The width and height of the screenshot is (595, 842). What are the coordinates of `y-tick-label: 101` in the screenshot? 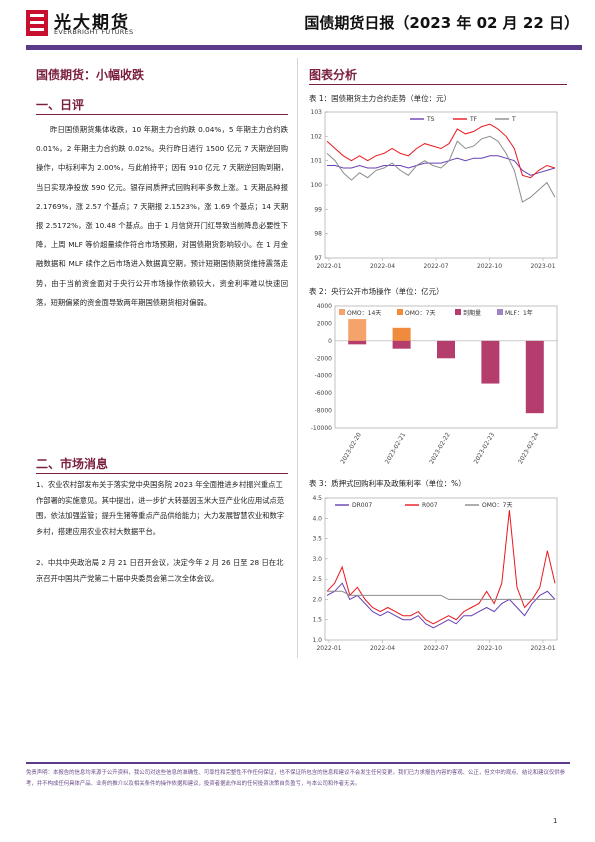 It's located at (317, 161).